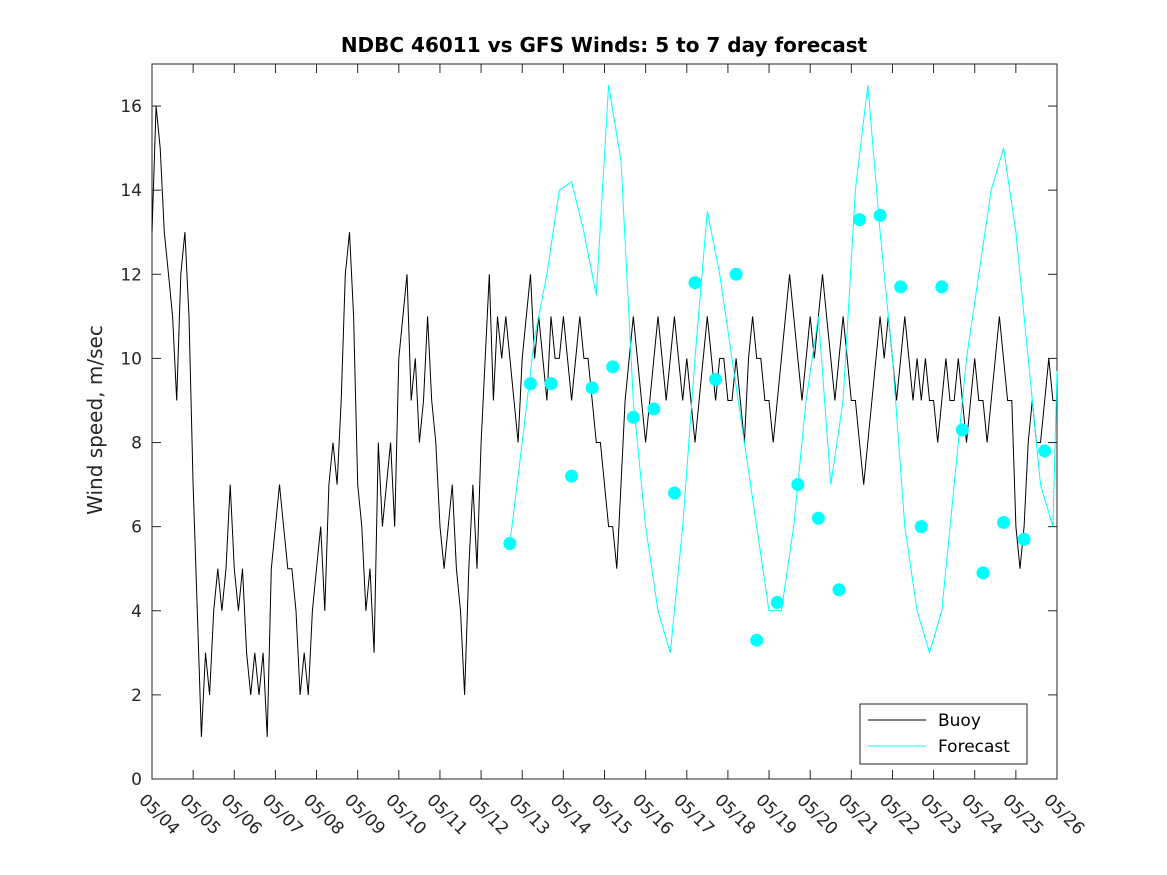  I want to click on y-tick-label: 6, so click(136, 528).